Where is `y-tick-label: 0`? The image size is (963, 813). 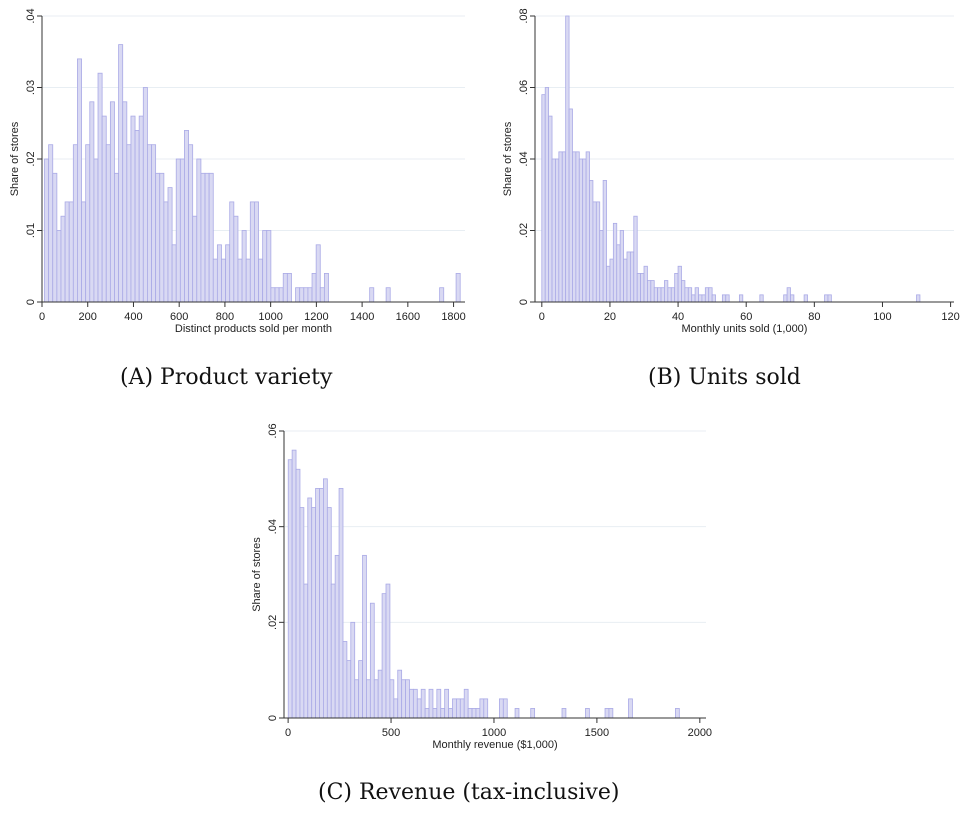 y-tick-label: 0 is located at coordinates (524, 302).